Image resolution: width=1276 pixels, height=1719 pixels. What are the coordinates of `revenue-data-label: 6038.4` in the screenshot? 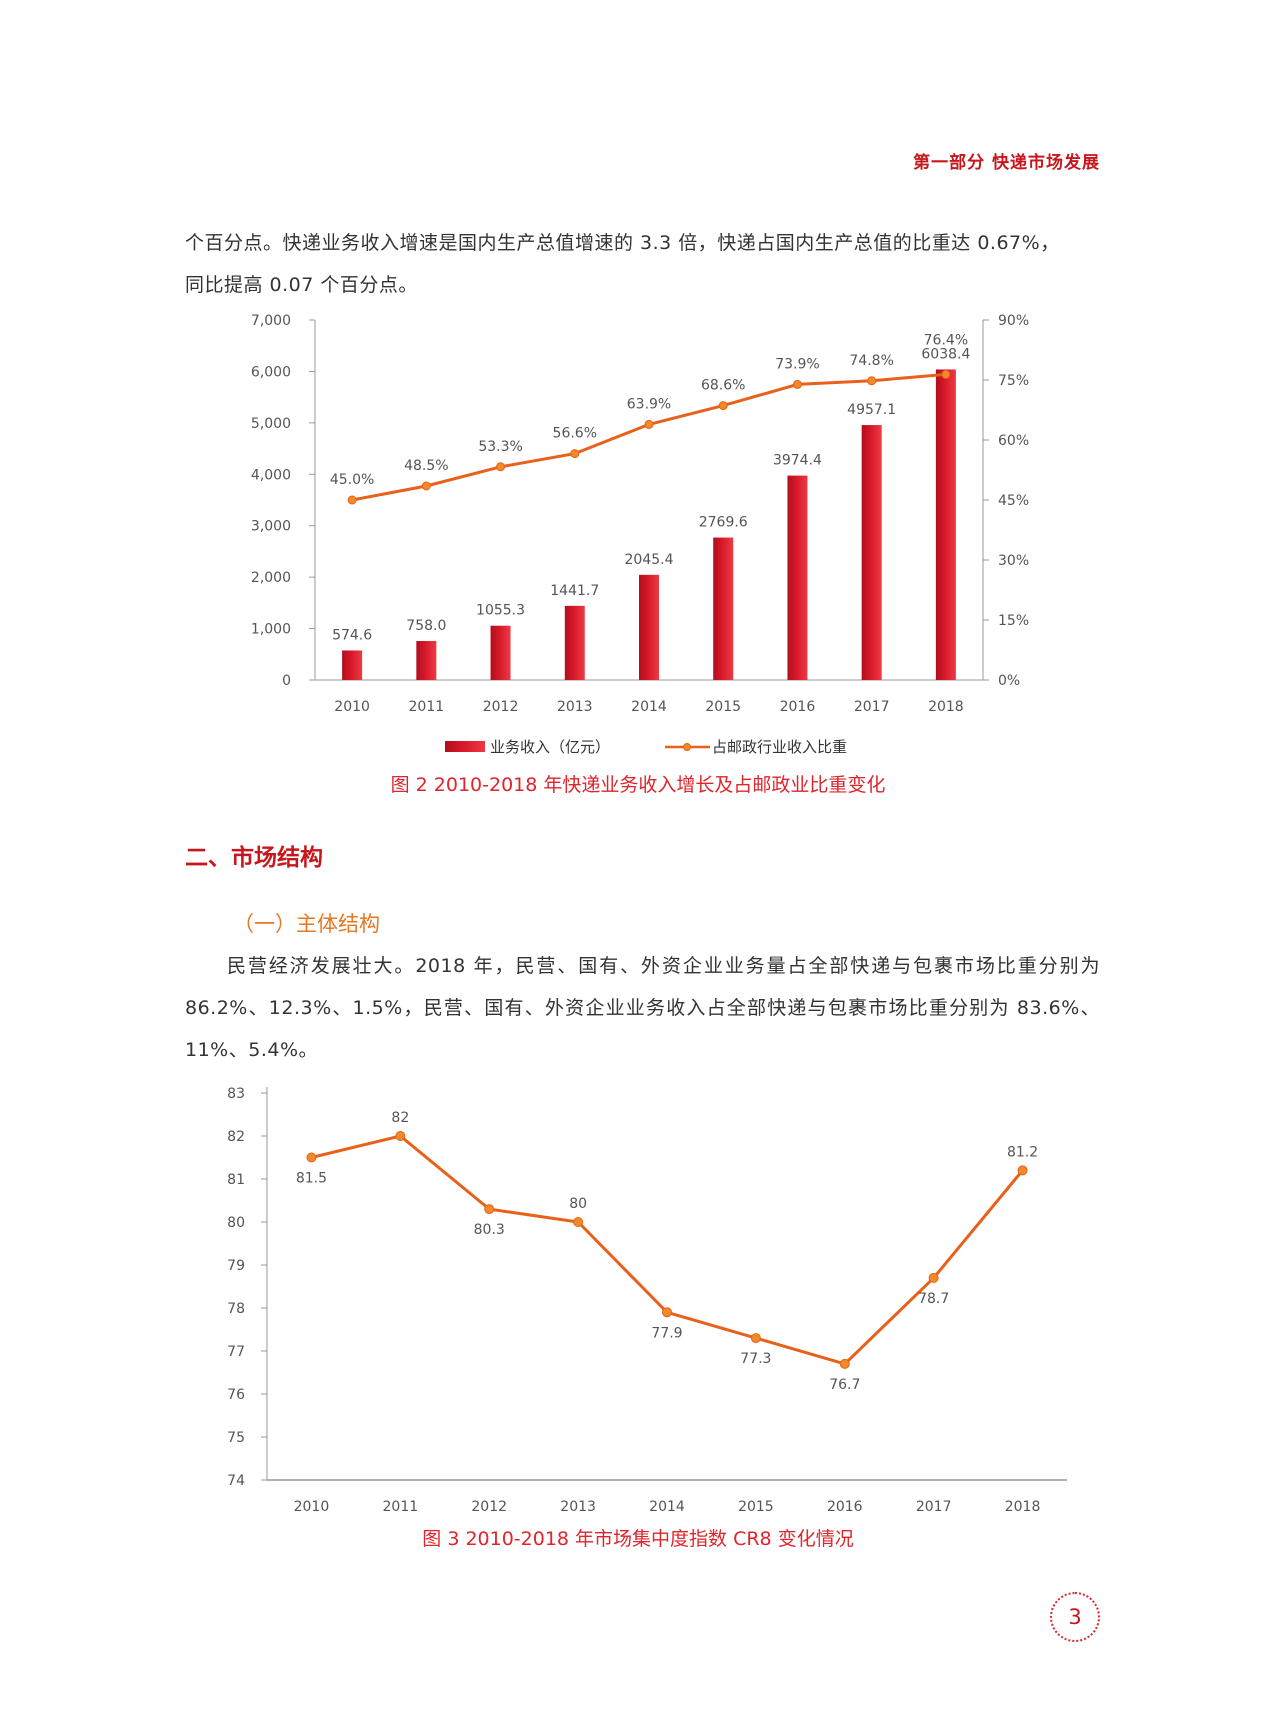 It's located at (945, 354).